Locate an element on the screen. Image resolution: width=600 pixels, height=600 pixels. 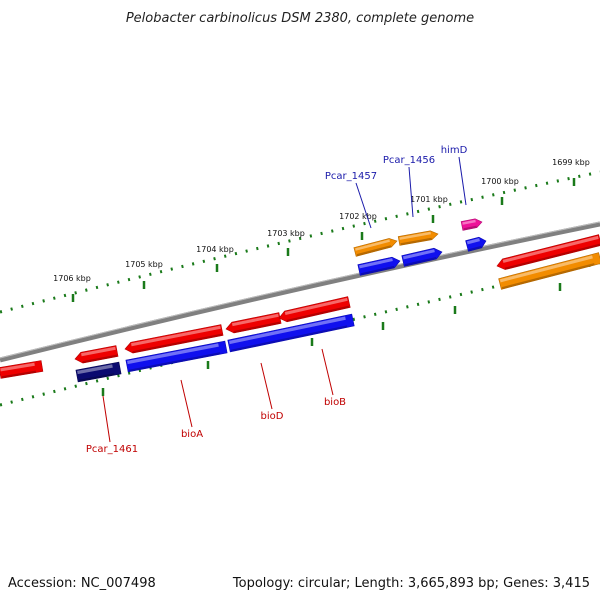
gene-bioD-bioB is located at coordinates (291, 333).